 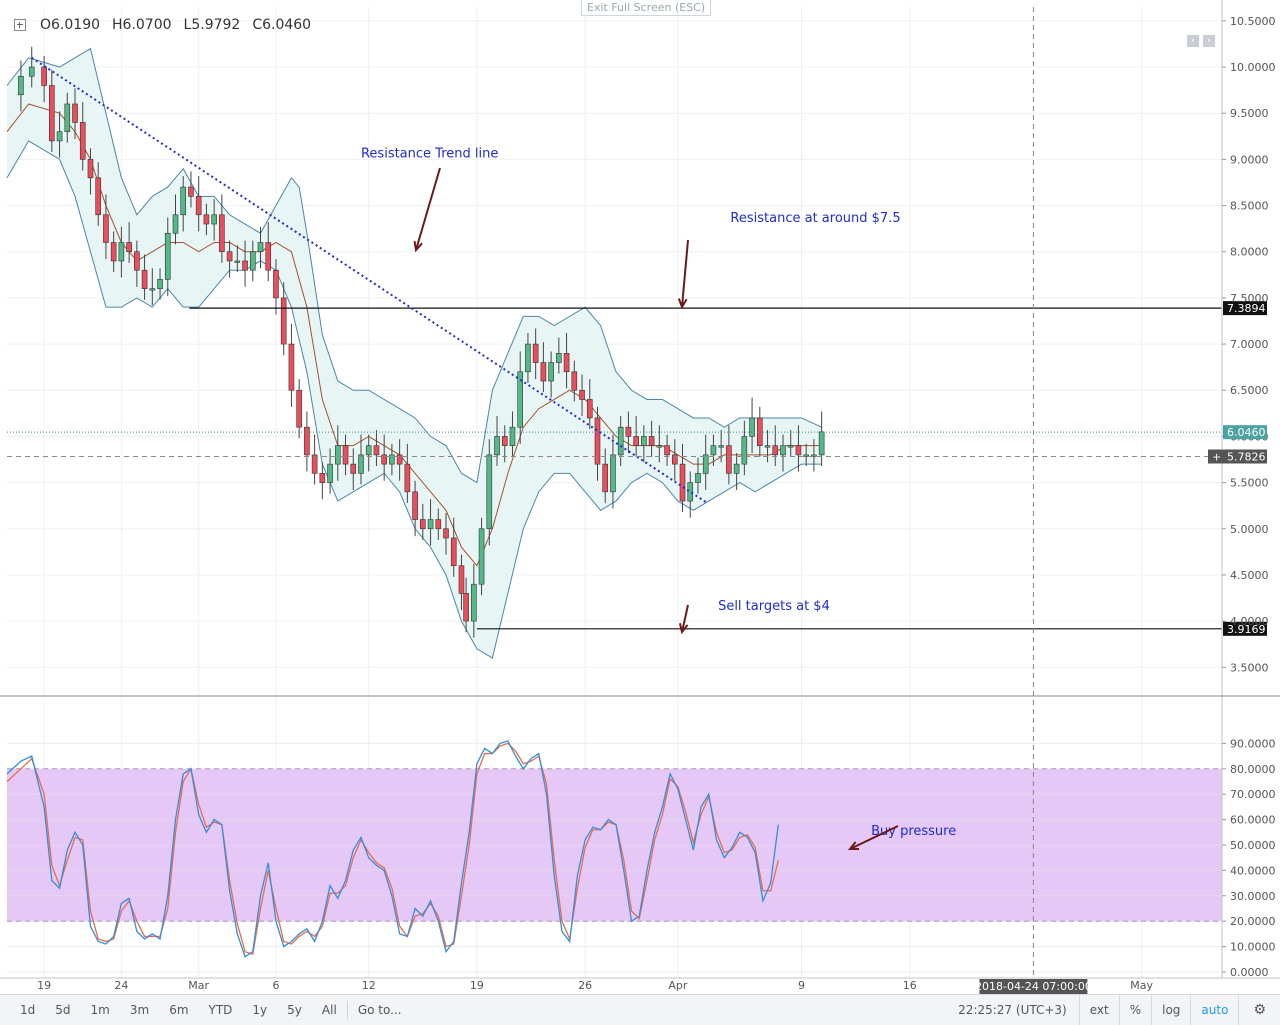 I want to click on stoch-tick-label: 40.0000, so click(x=1253, y=870).